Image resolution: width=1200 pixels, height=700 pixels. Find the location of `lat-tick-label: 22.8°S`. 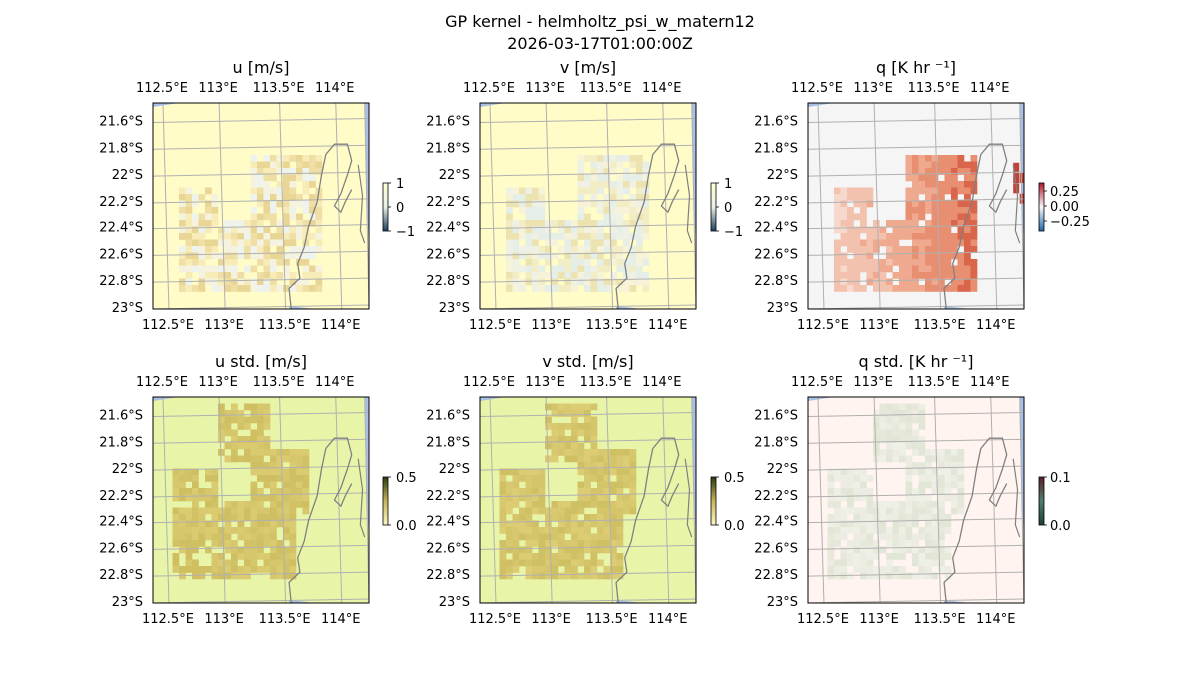

lat-tick-label: 22.8°S is located at coordinates (776, 575).